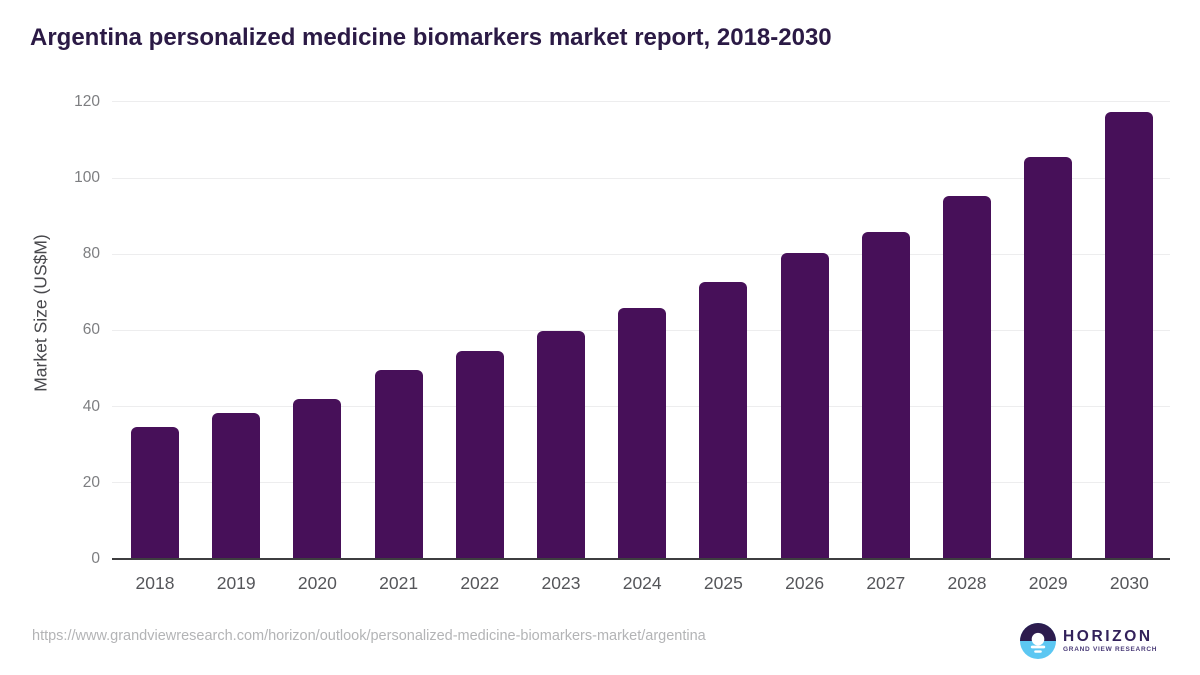  I want to click on x-tick-label-2030: 2030, so click(1129, 583).